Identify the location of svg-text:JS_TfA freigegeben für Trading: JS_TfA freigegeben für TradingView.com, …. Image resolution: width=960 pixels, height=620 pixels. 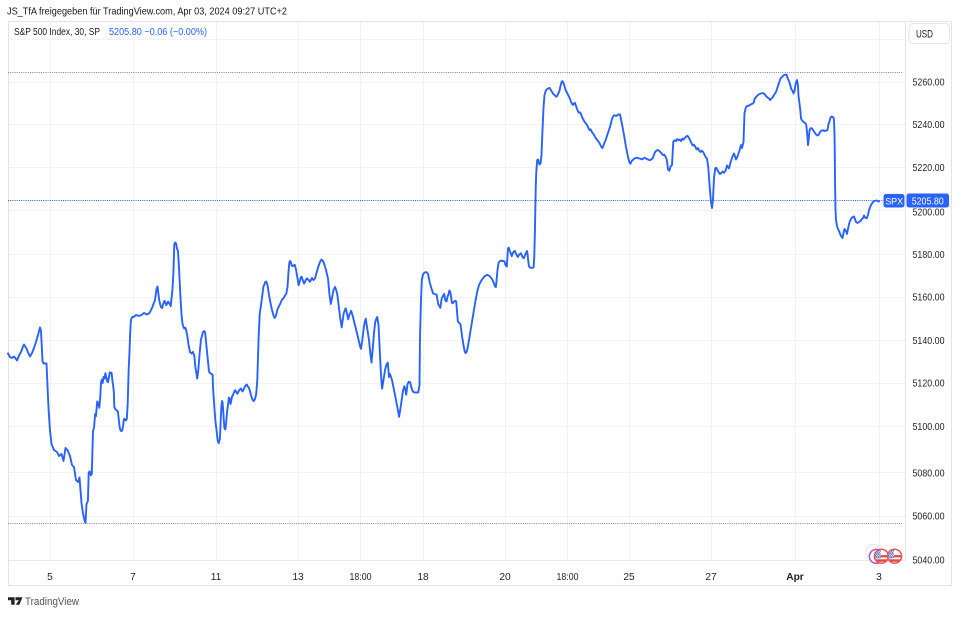
(147, 12).